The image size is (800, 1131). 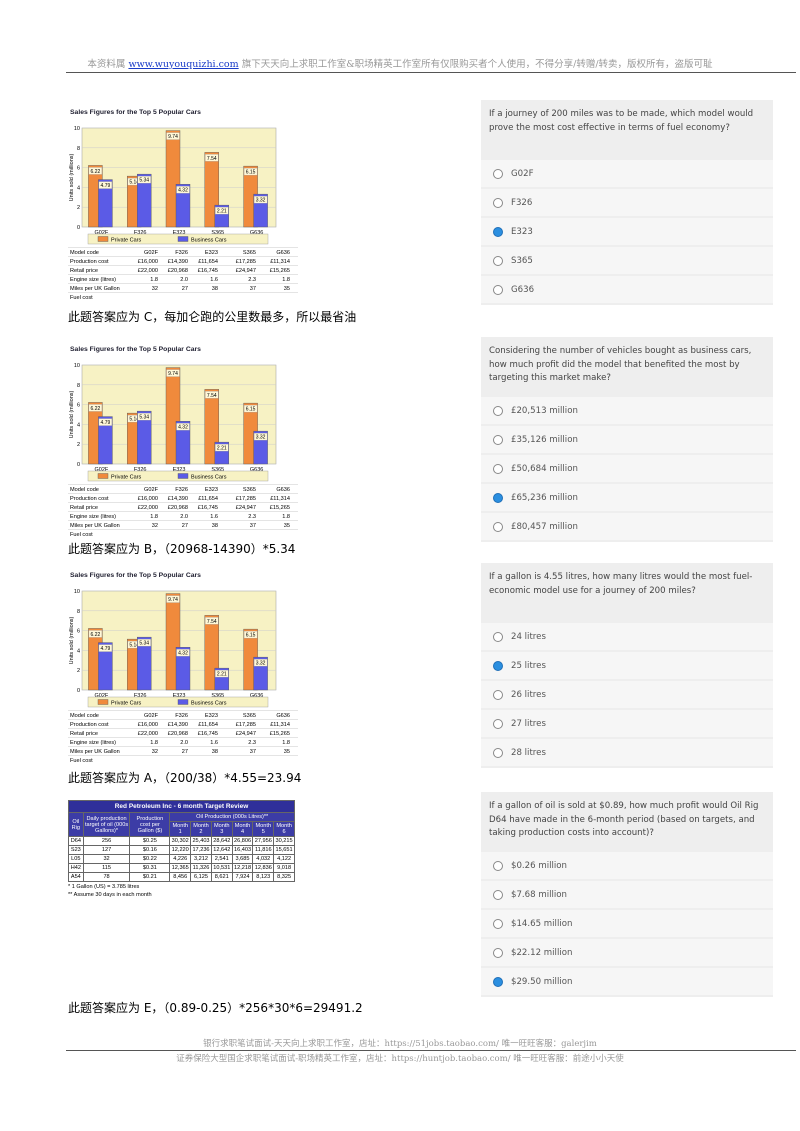 What do you see at coordinates (627, 923) in the screenshot?
I see `option: $14.65 million` at bounding box center [627, 923].